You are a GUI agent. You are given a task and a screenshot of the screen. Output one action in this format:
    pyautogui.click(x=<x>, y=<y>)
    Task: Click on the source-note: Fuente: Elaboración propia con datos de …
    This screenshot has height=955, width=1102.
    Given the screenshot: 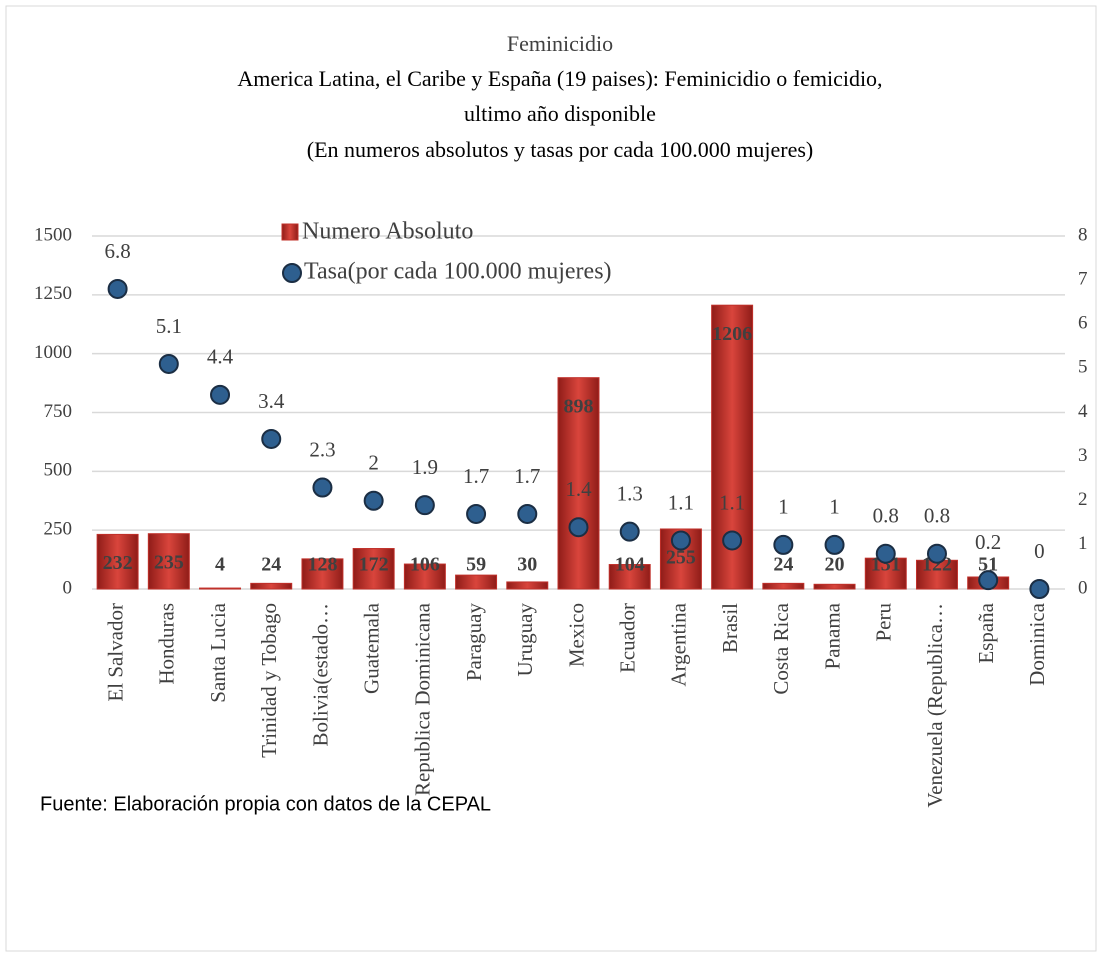 What is the action you would take?
    pyautogui.click(x=265, y=804)
    